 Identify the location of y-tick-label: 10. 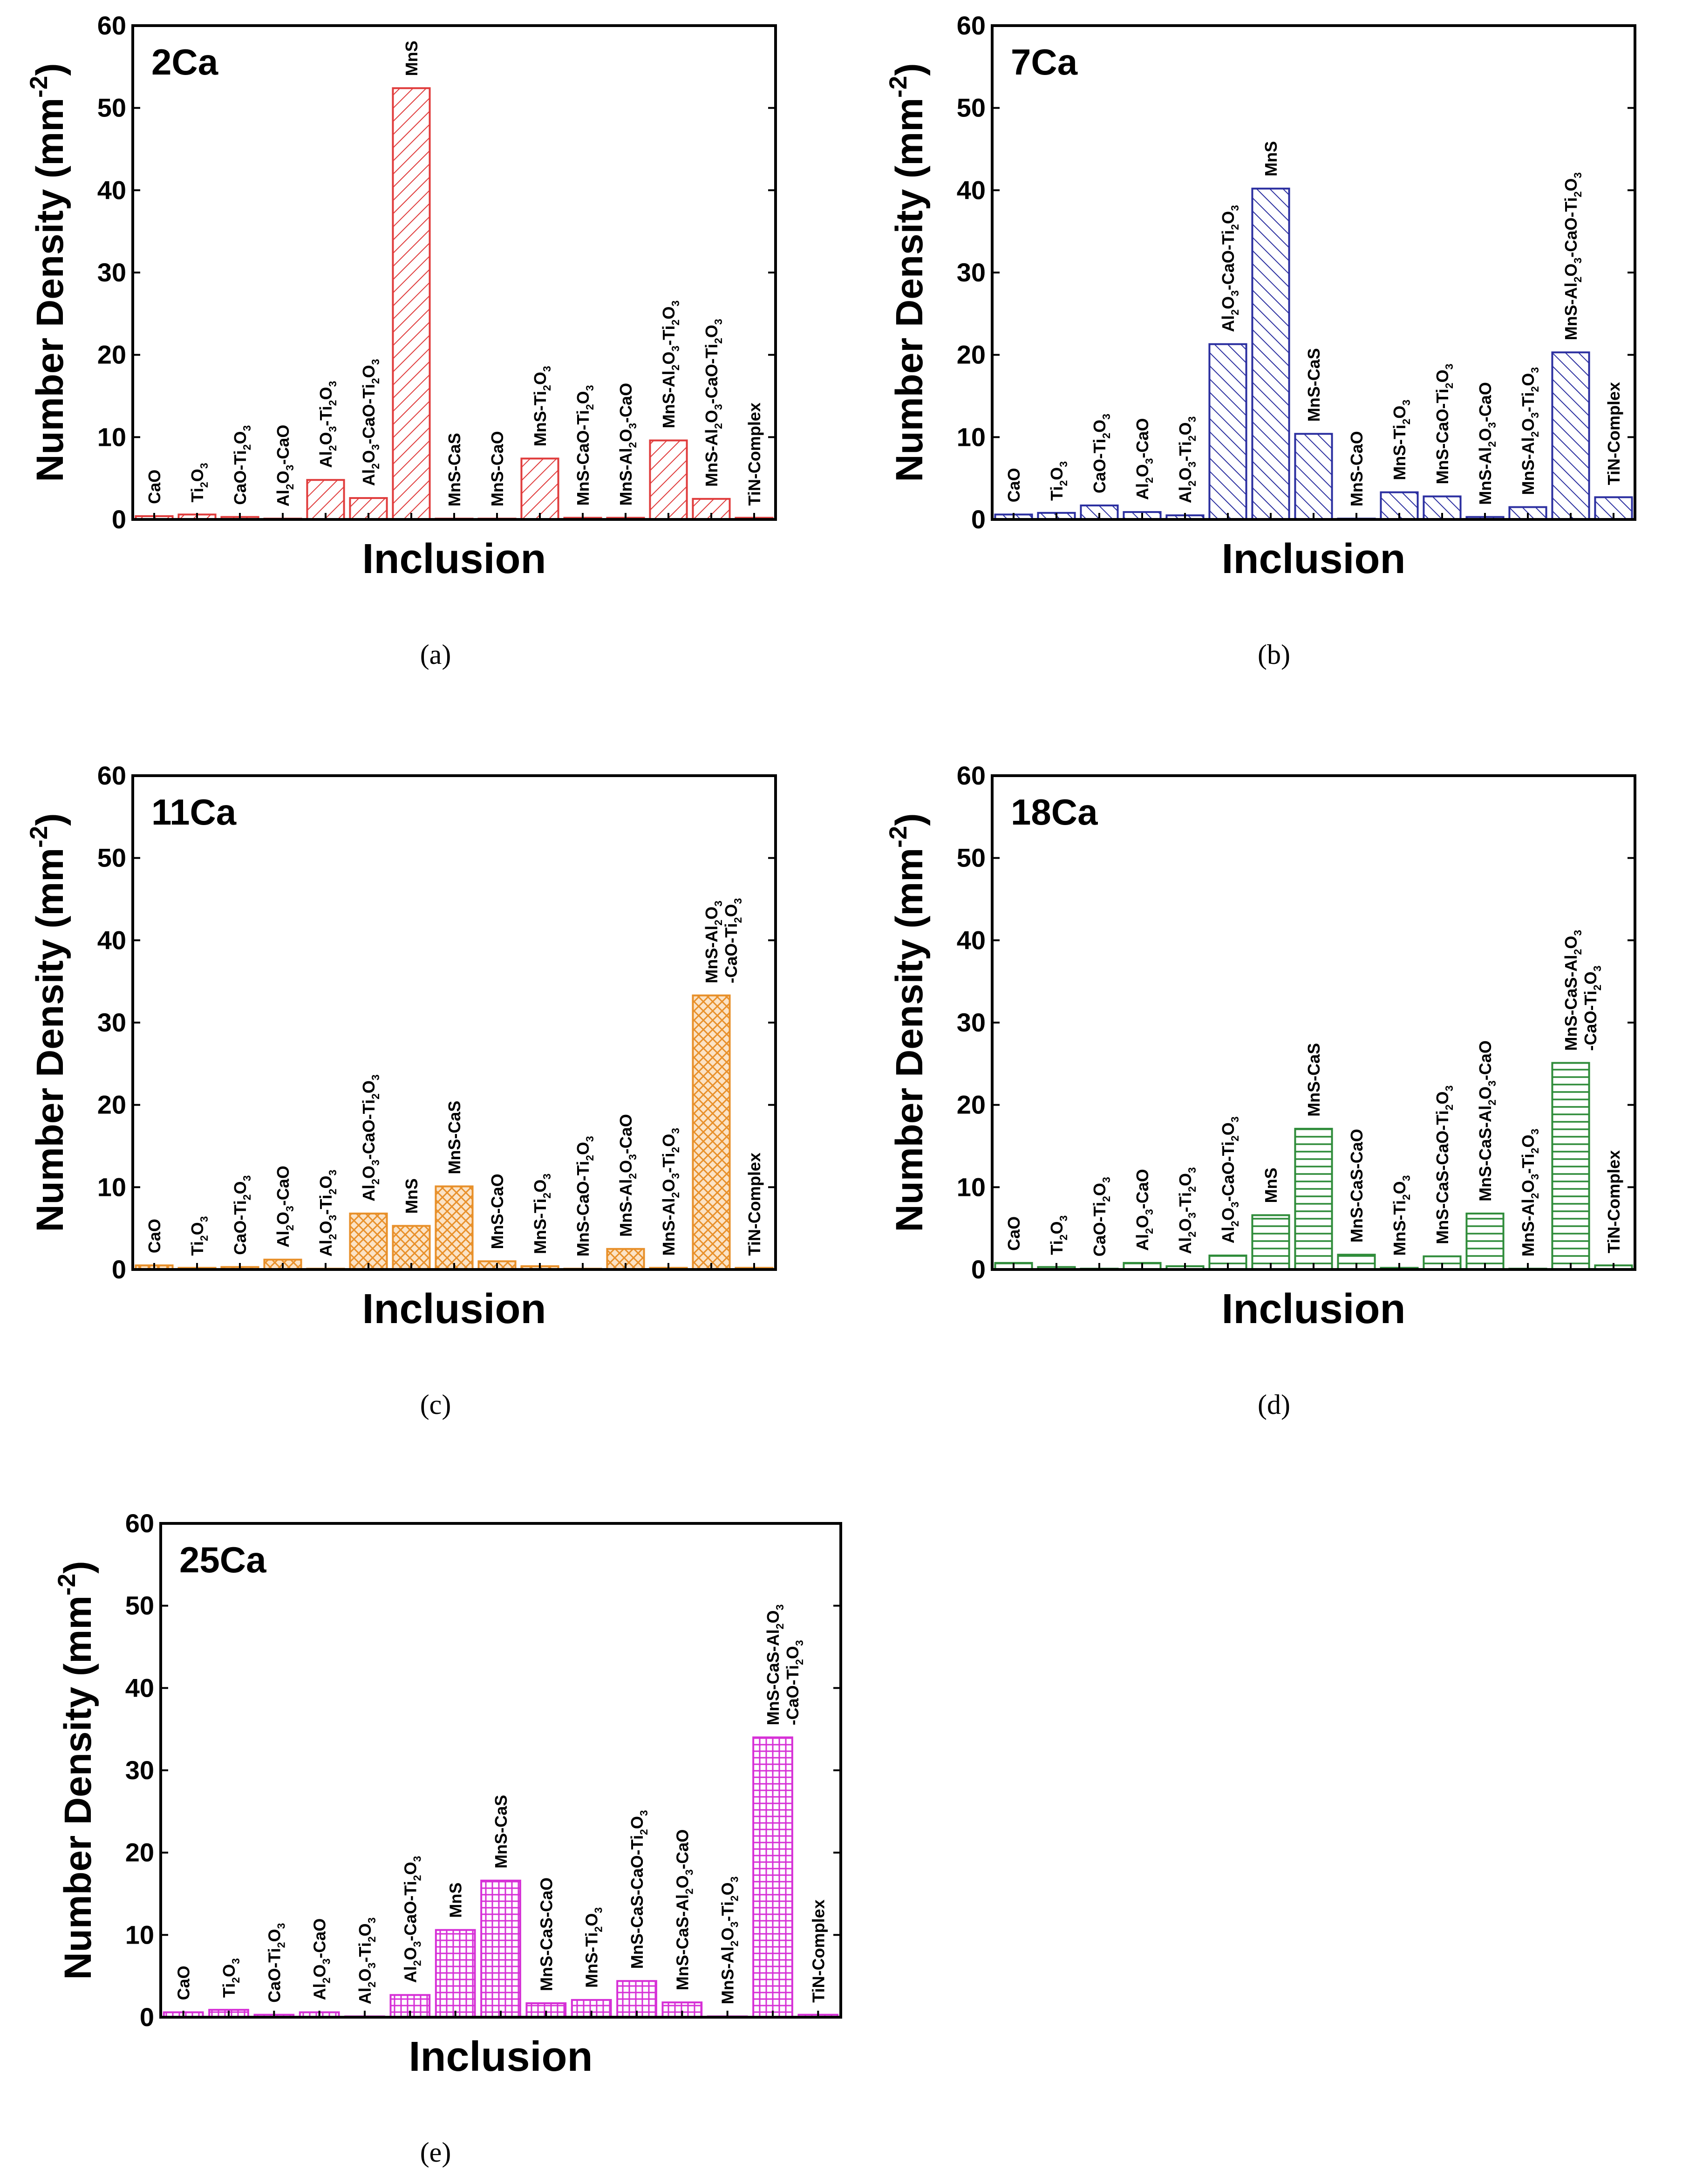
(111, 436).